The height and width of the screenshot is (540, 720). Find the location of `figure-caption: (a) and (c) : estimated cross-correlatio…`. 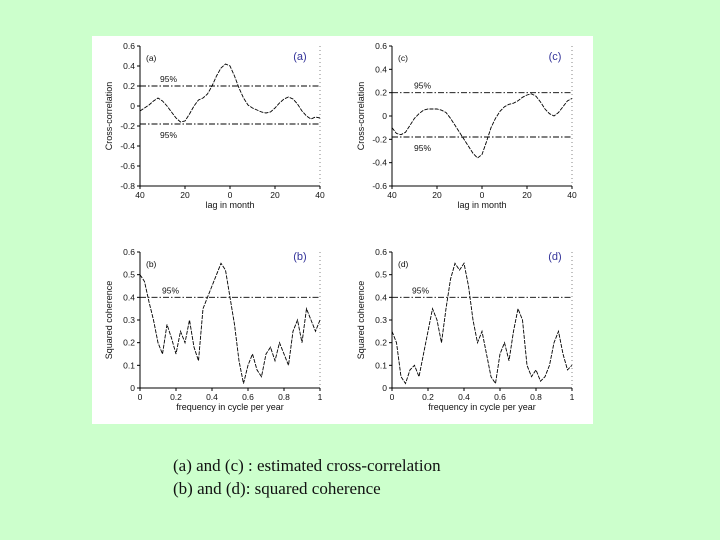

figure-caption: (a) and (c) : estimated cross-correlatio… is located at coordinates (307, 477).